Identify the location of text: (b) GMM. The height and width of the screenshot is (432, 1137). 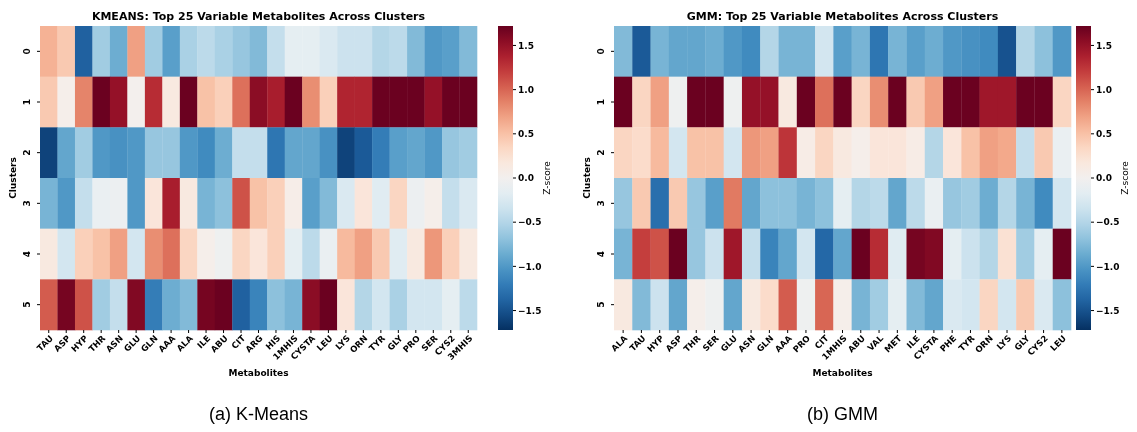
(842, 414).